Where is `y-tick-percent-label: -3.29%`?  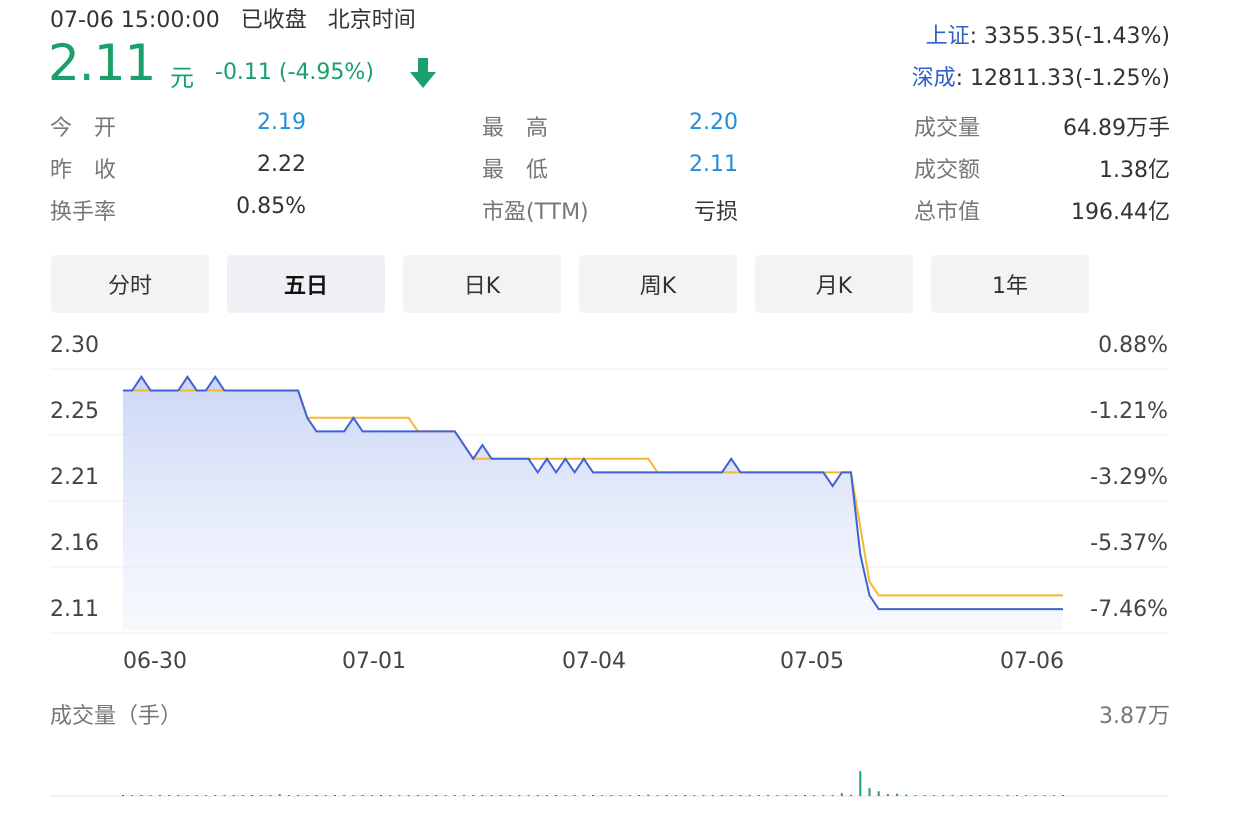
y-tick-percent-label: -3.29% is located at coordinates (1129, 477).